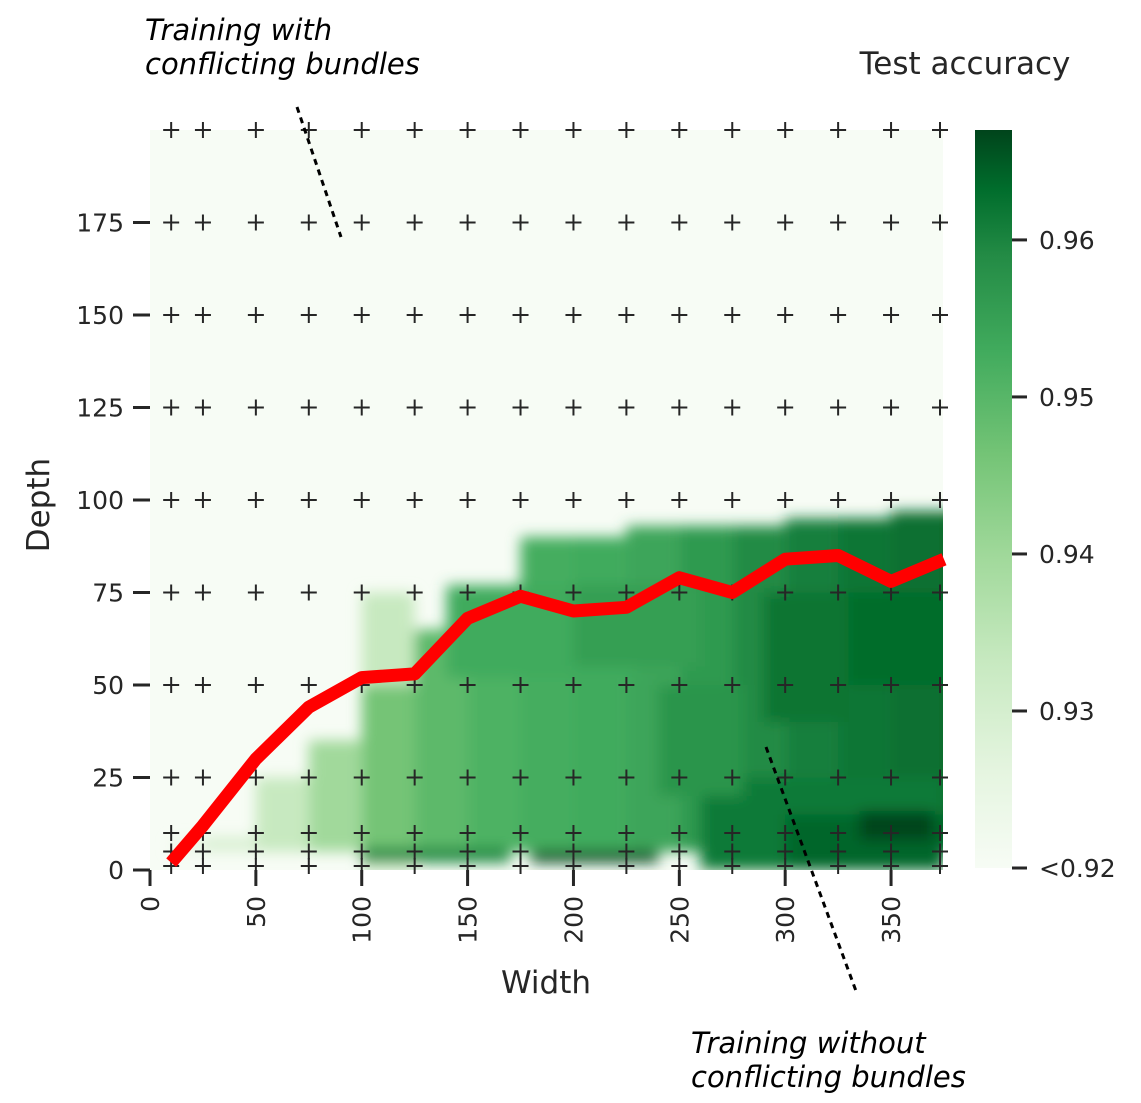 This screenshot has height=1103, width=1141. I want to click on x-tick-label: 150, so click(468, 920).